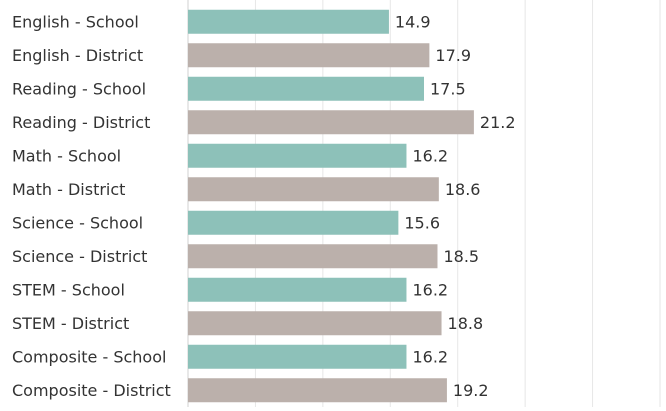 Image resolution: width=666 pixels, height=411 pixels. I want to click on category-label: English - School, so click(75, 21).